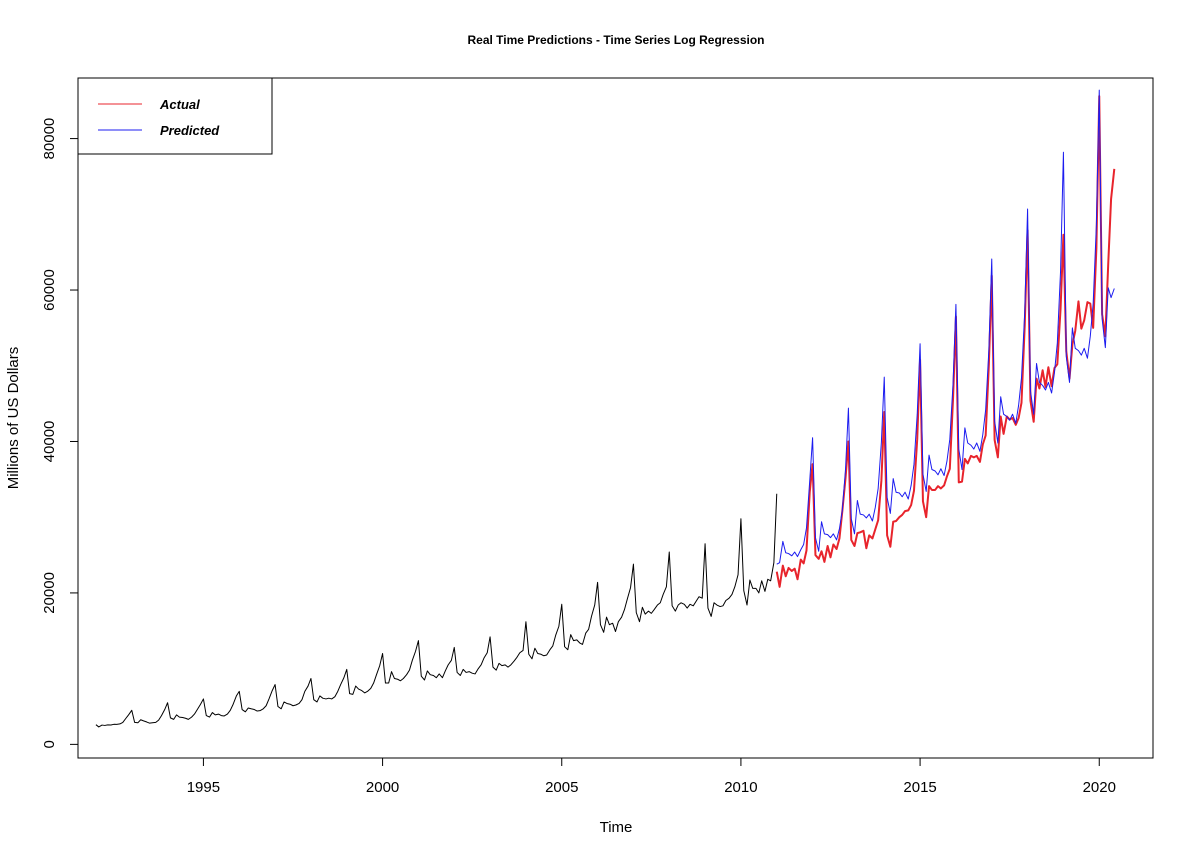 Image resolution: width=1193 pixels, height=855 pixels. I want to click on x-tick-label: 2020, so click(1099, 787).